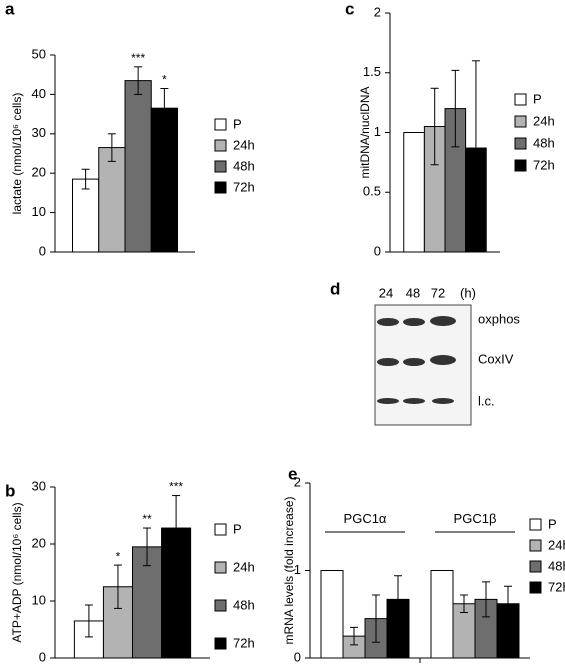 This screenshot has width=565, height=664. I want to click on panel-label: b, so click(10, 490).